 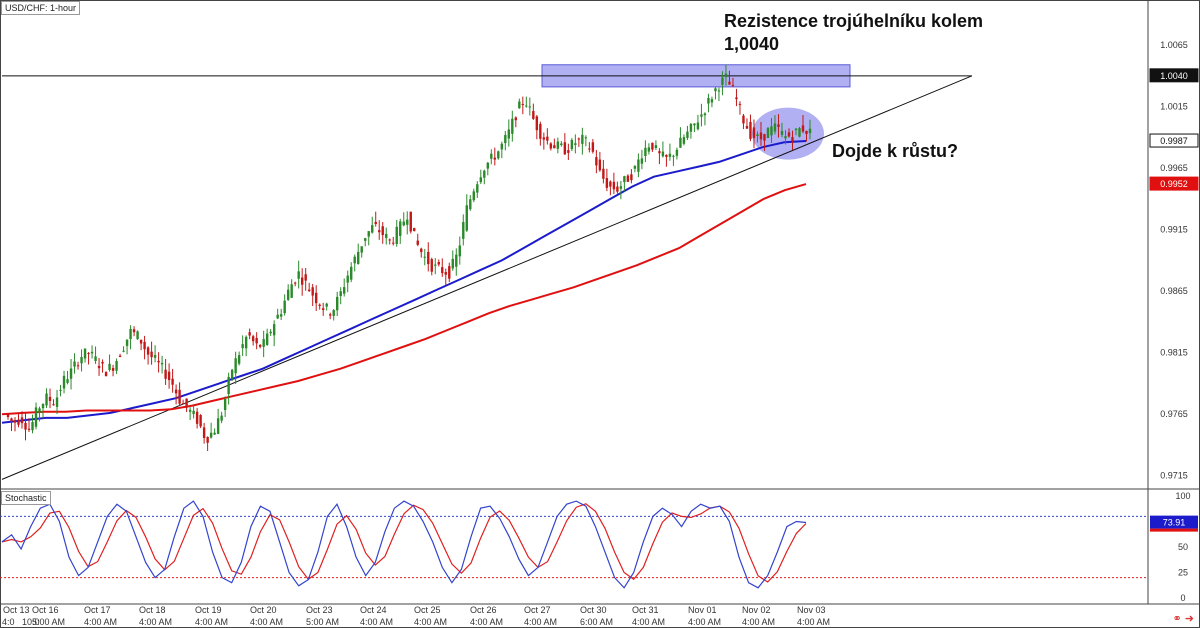 What do you see at coordinates (404, 544) in the screenshot?
I see `stochastic-k-line` at bounding box center [404, 544].